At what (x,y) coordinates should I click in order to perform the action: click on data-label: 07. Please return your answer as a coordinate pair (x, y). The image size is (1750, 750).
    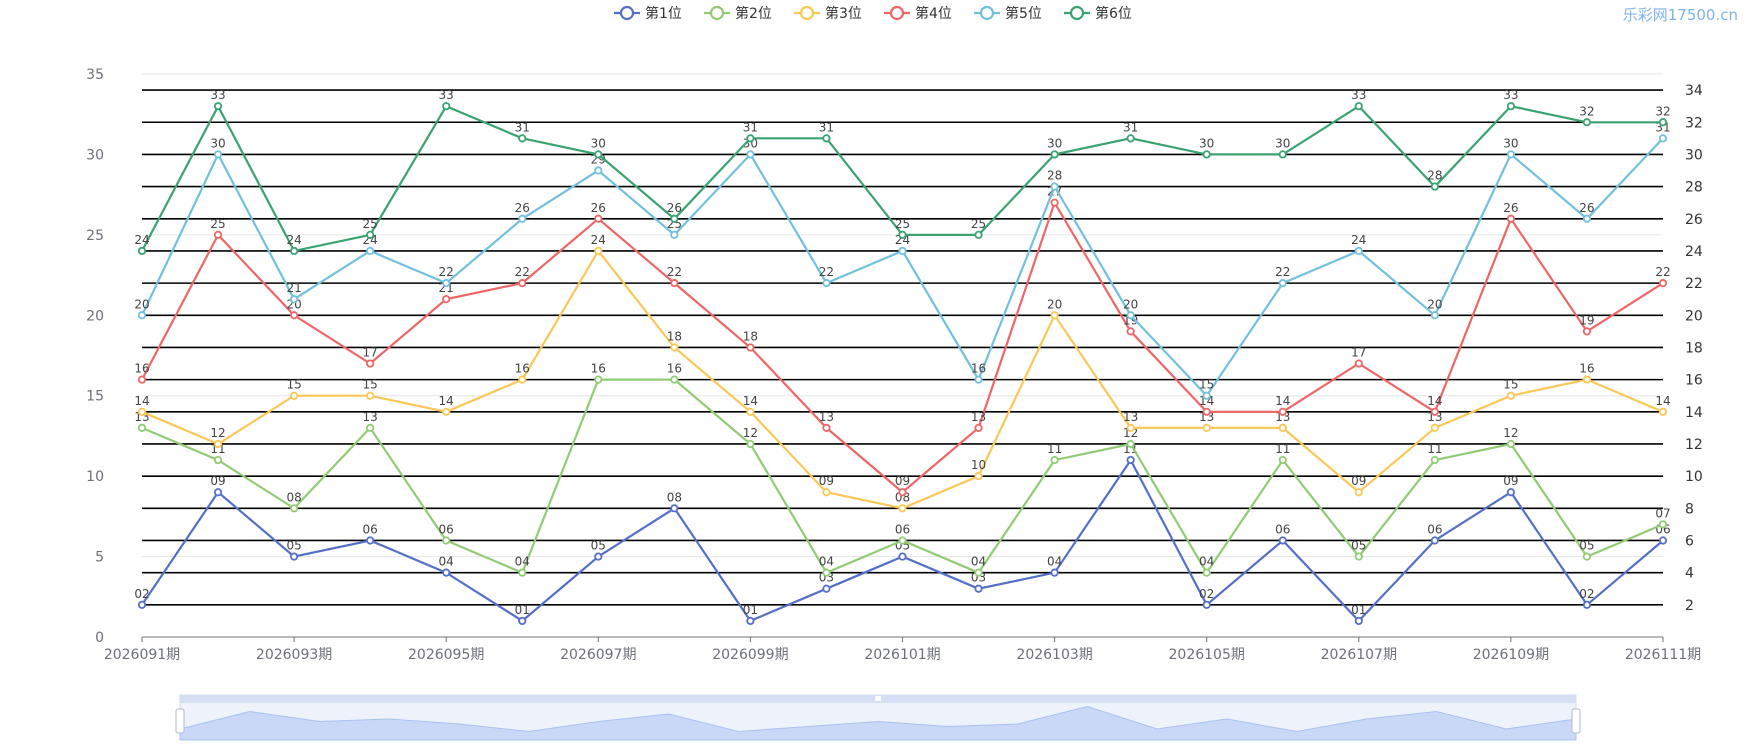
    Looking at the image, I should click on (1662, 513).